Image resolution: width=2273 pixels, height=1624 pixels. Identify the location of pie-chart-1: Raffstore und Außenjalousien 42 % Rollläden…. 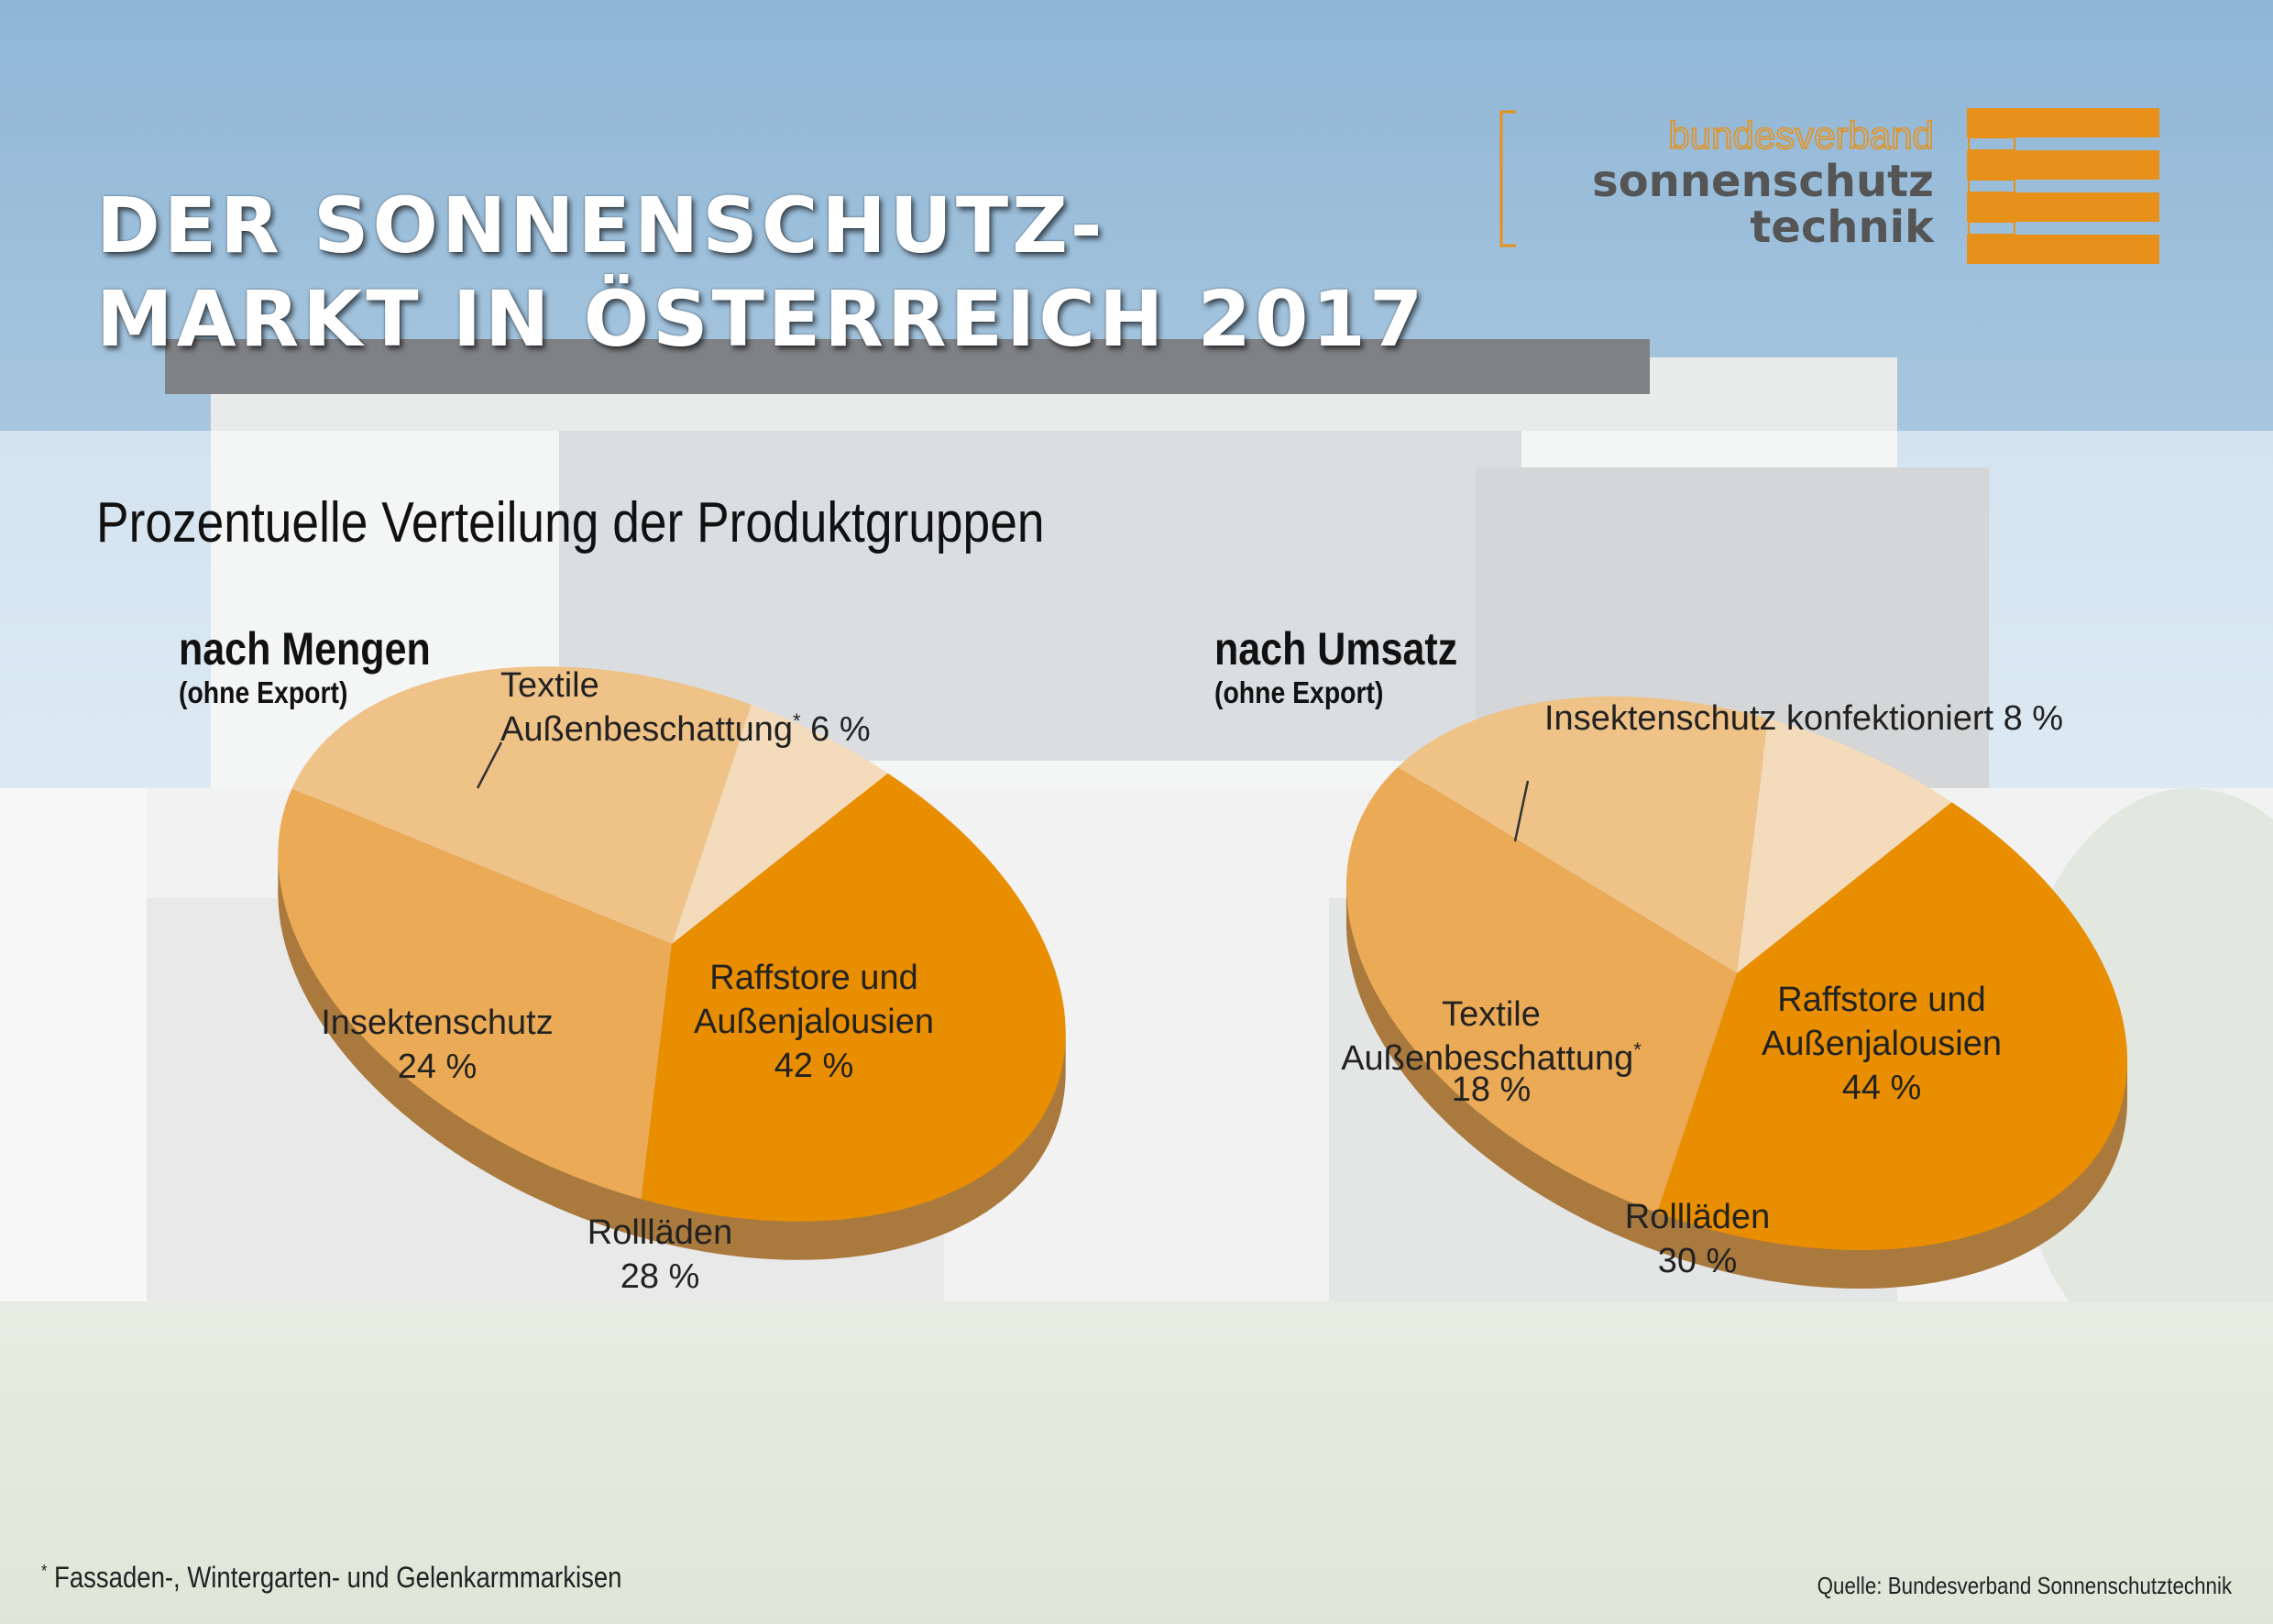
(672, 981).